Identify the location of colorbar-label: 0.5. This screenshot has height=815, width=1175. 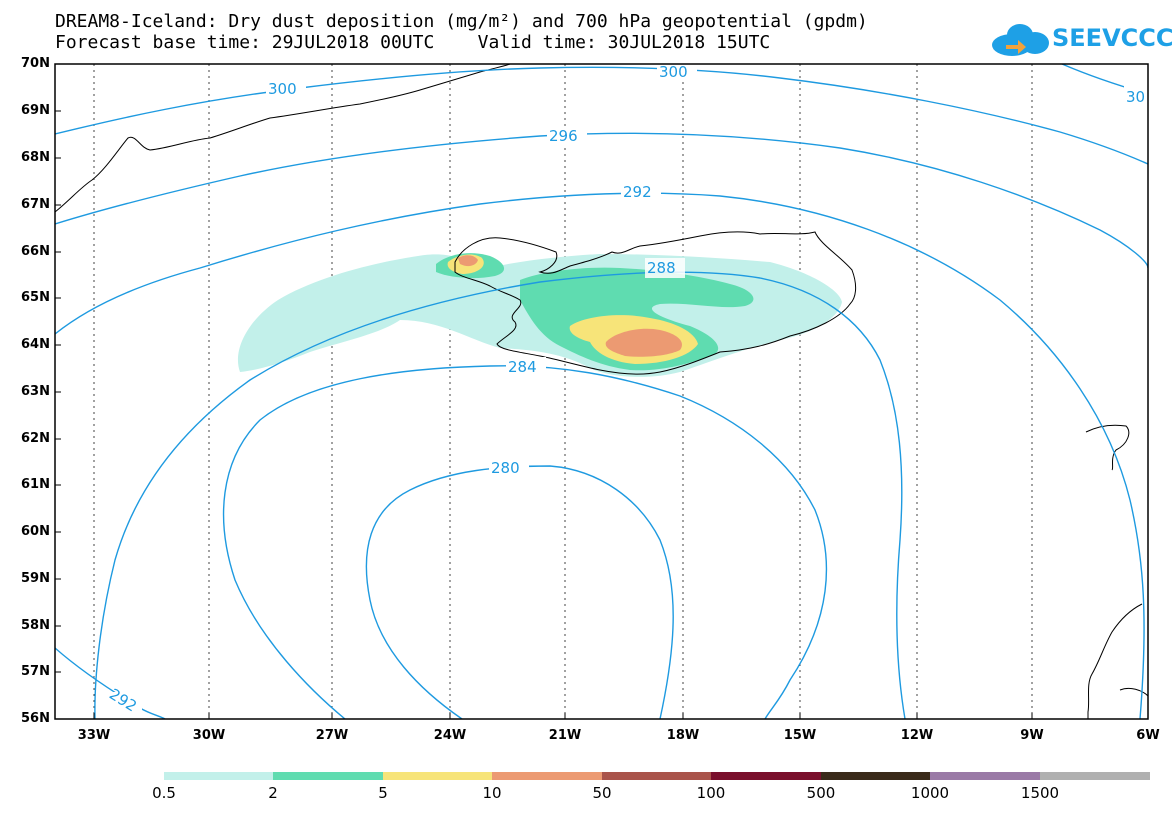
(164, 793).